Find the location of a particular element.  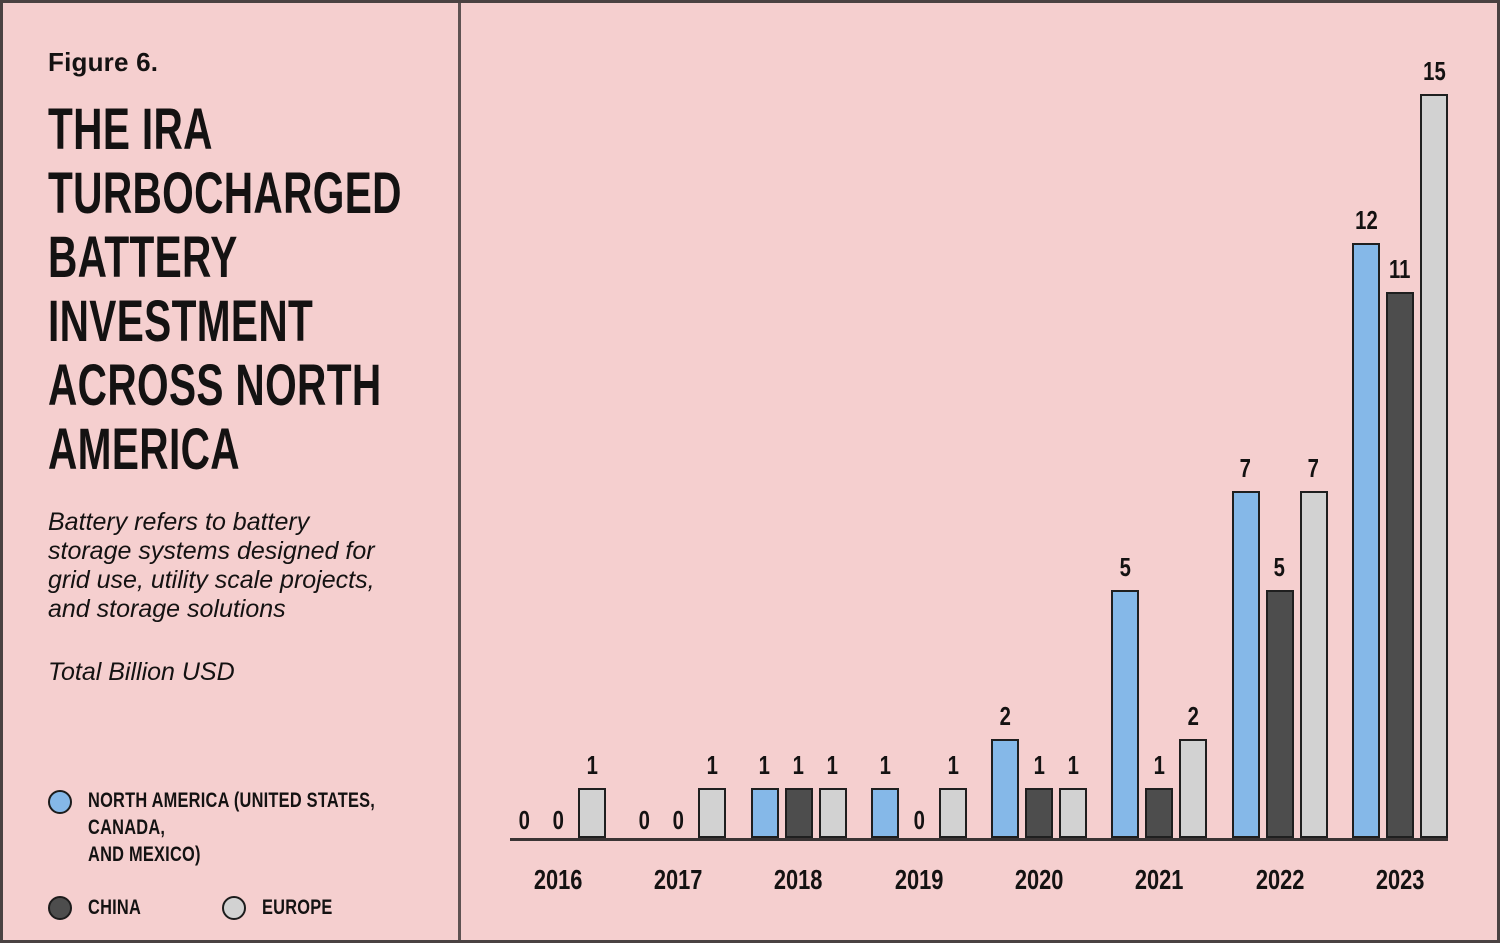

bar-2023-china is located at coordinates (1399, 565).